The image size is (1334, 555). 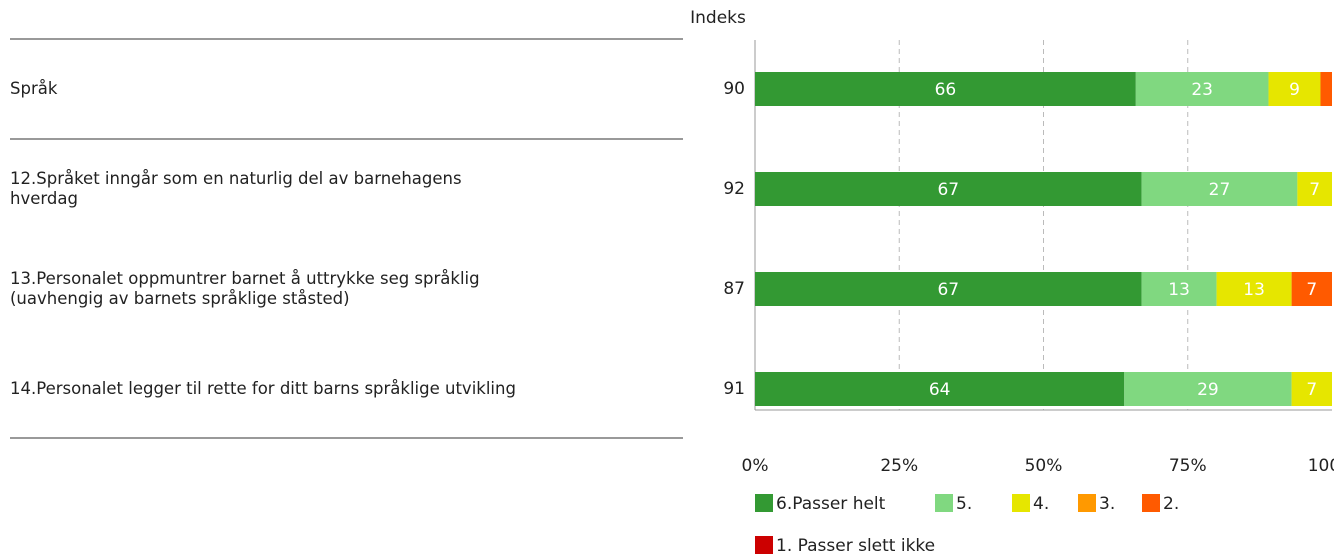 What do you see at coordinates (1107, 504) in the screenshot?
I see `legend-label: 3.` at bounding box center [1107, 504].